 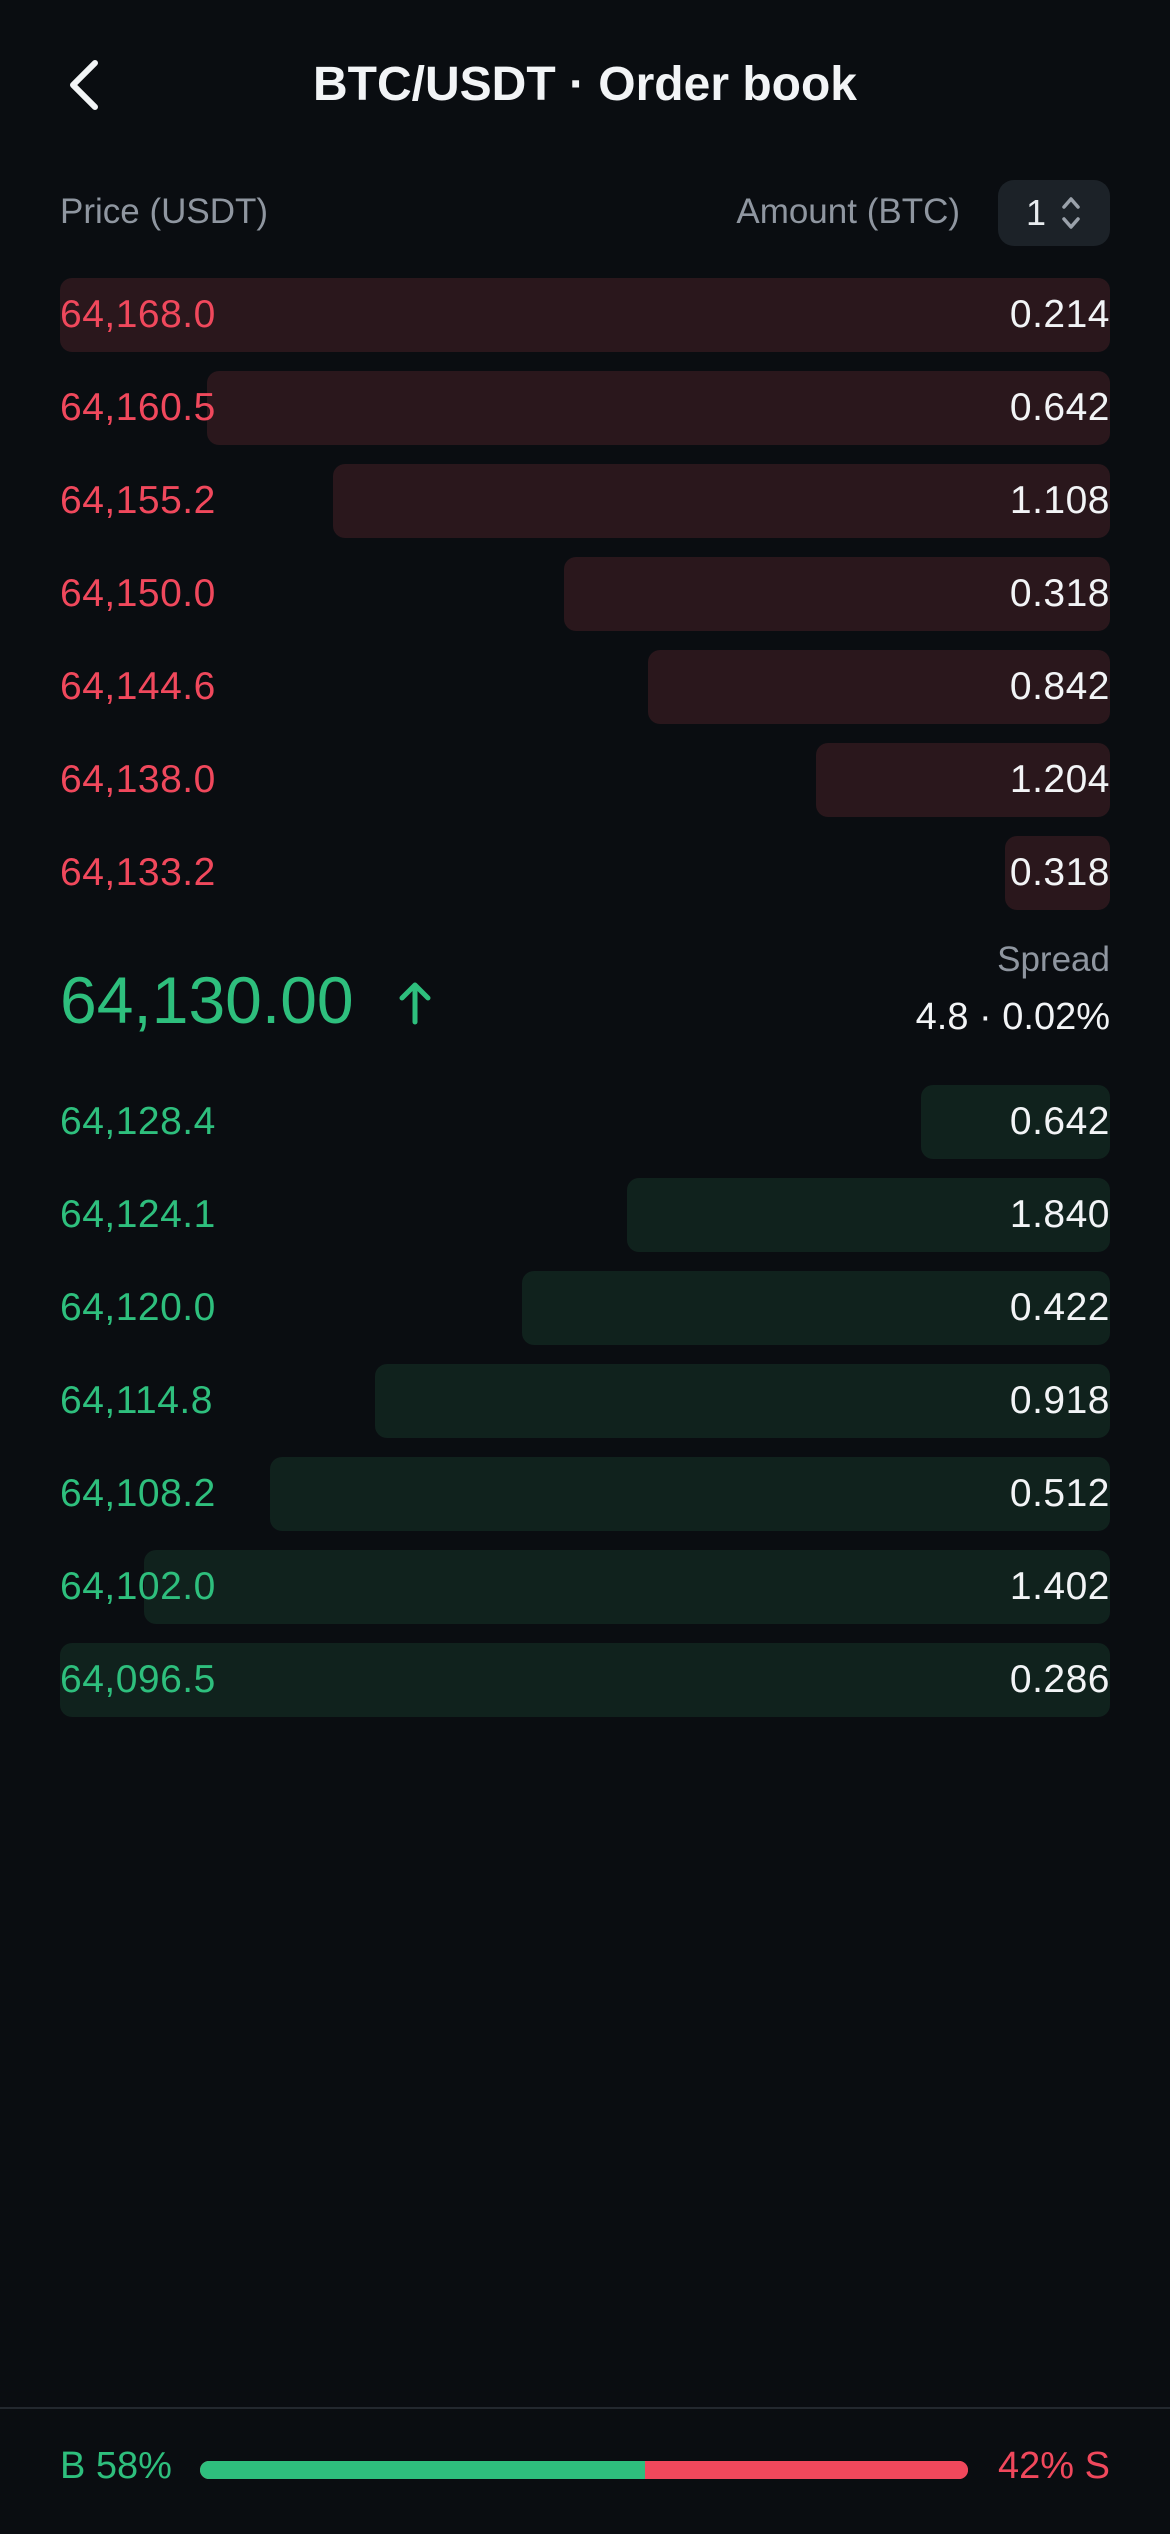 I want to click on ratio-bar-buy, so click(x=423, y=2470).